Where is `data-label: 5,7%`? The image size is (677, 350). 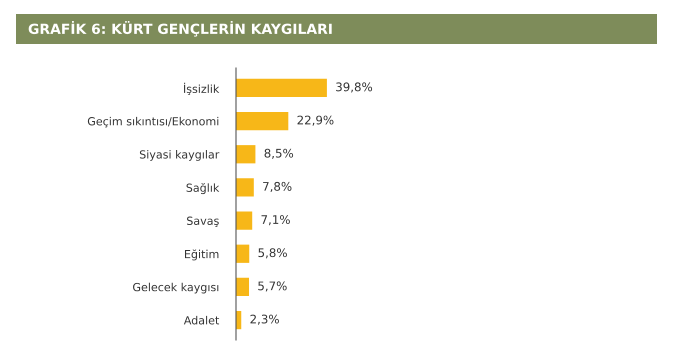
data-label: 5,7% is located at coordinates (272, 286).